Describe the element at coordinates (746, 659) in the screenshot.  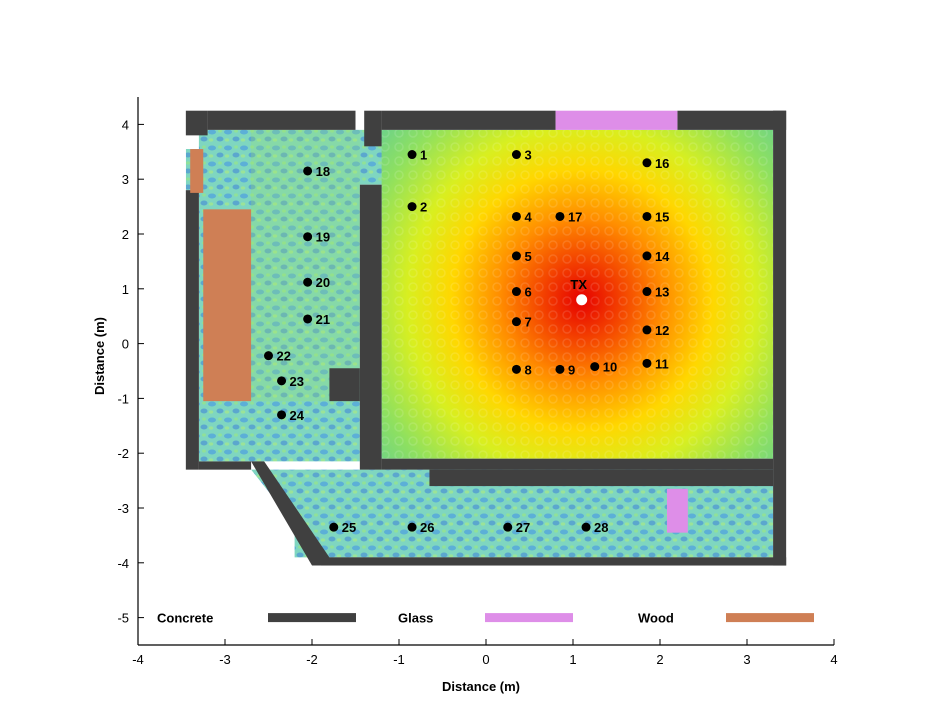
I see `x-tick-label: 3` at that location.